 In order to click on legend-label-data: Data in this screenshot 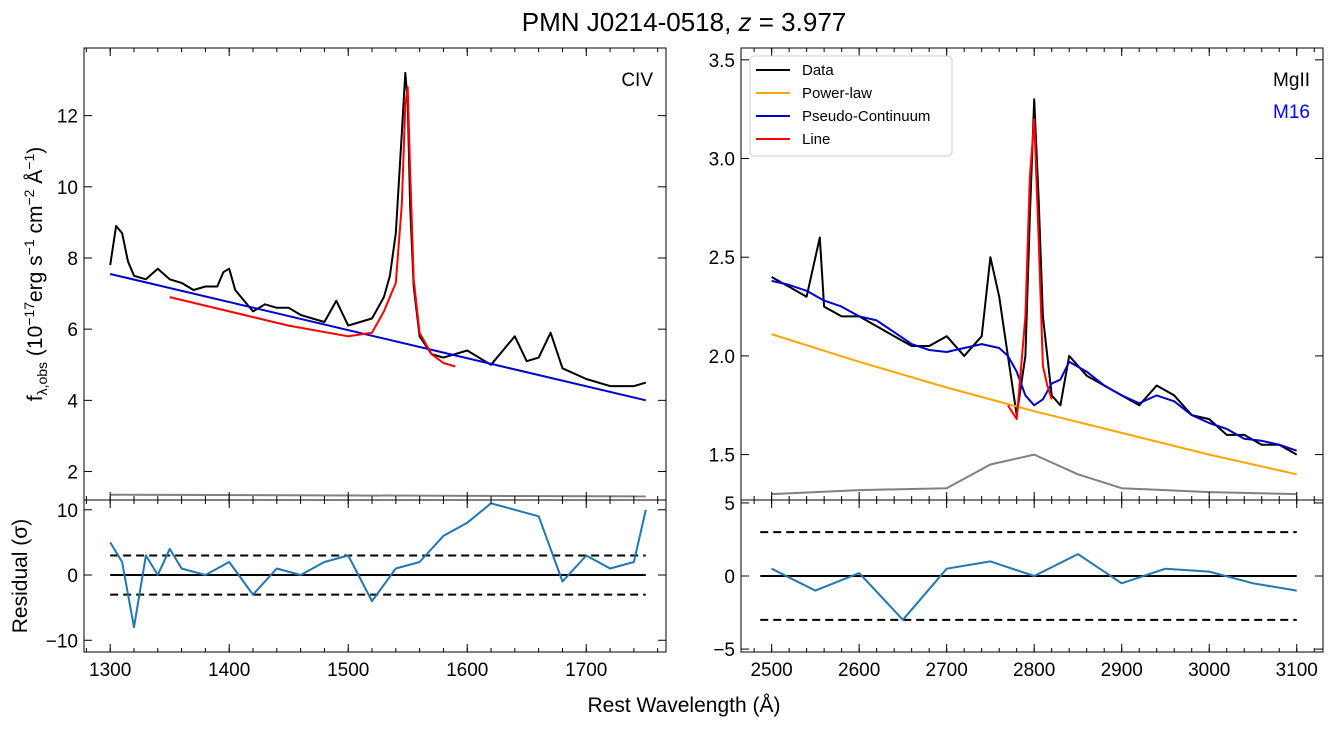, I will do `click(818, 70)`.